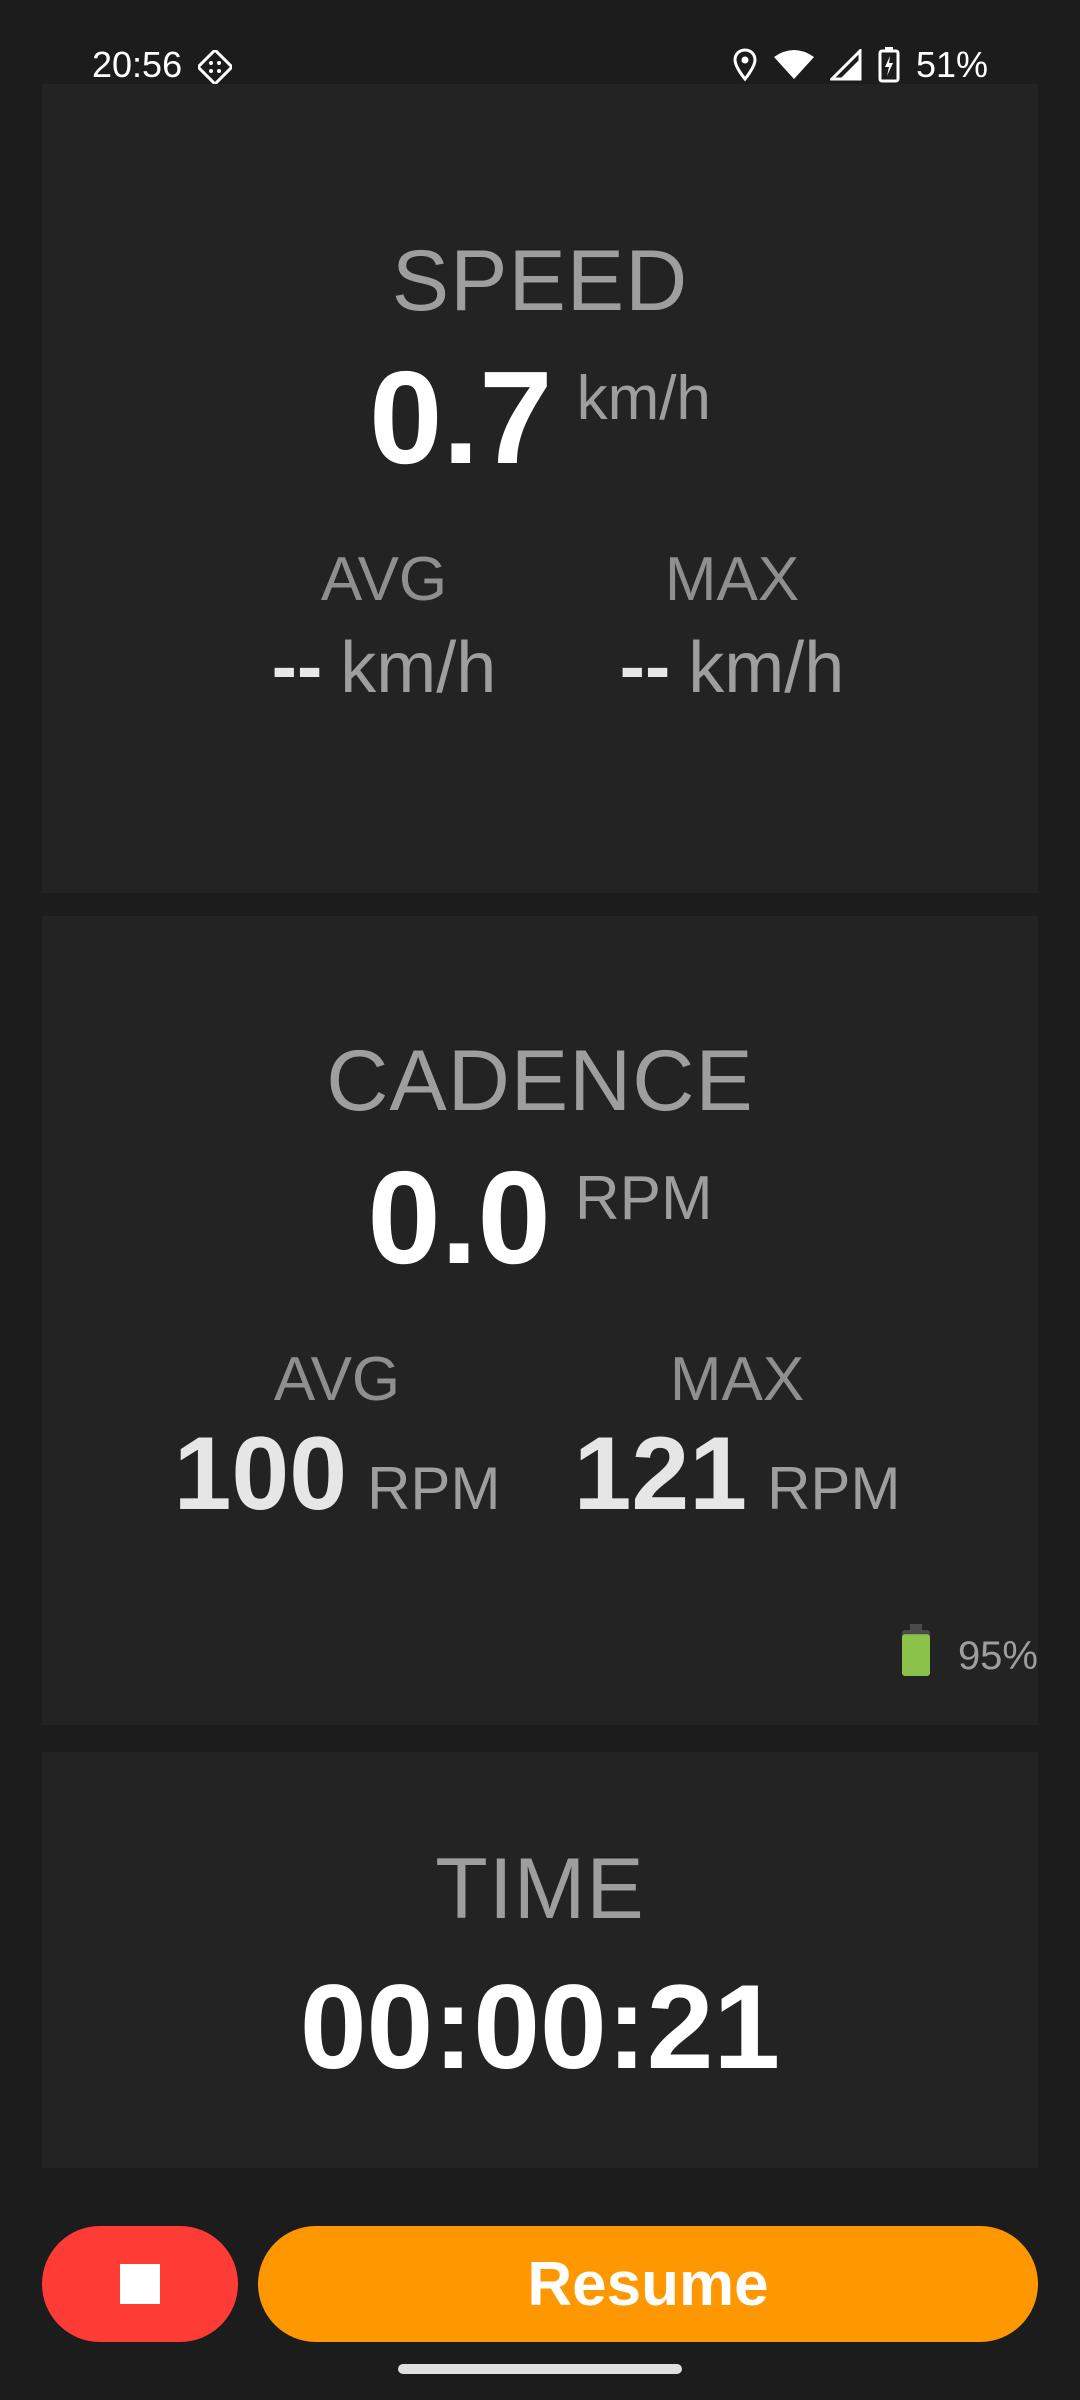  What do you see at coordinates (648, 2284) in the screenshot?
I see `resume-button: Resume` at bounding box center [648, 2284].